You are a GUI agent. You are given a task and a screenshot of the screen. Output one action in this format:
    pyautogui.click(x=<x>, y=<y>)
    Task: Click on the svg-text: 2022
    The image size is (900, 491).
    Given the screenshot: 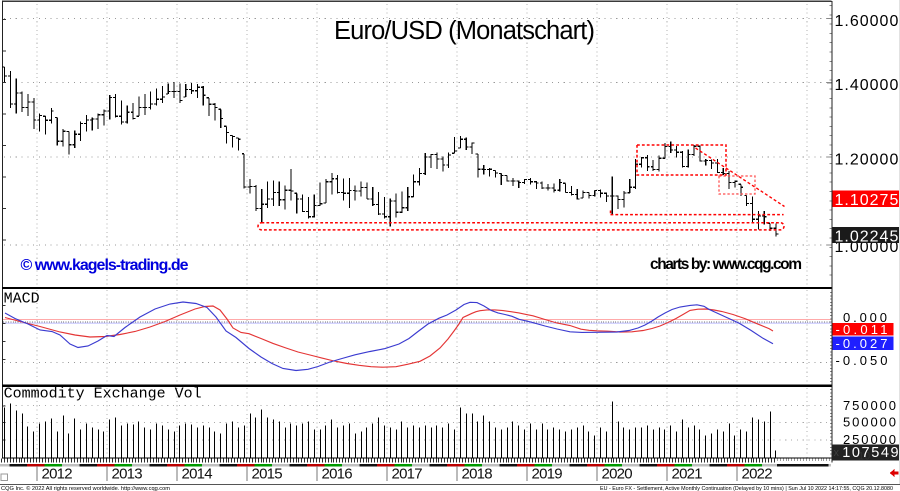 What is the action you would take?
    pyautogui.click(x=757, y=474)
    